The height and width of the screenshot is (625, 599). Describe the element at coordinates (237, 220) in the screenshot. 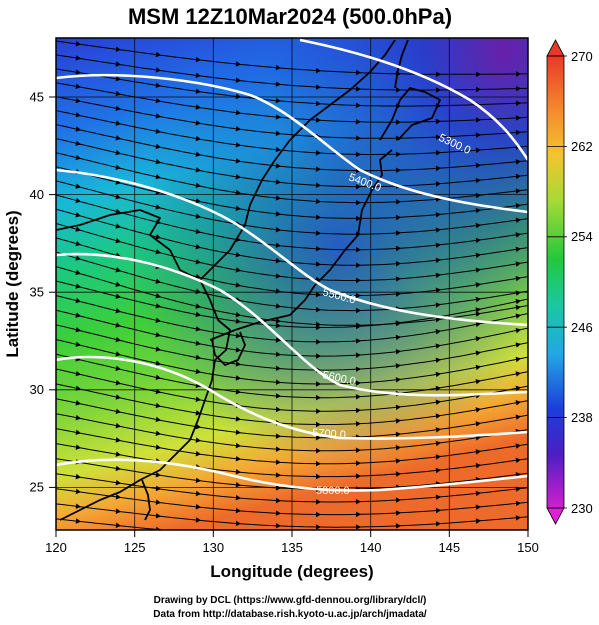

I see `coast-korea-east` at that location.